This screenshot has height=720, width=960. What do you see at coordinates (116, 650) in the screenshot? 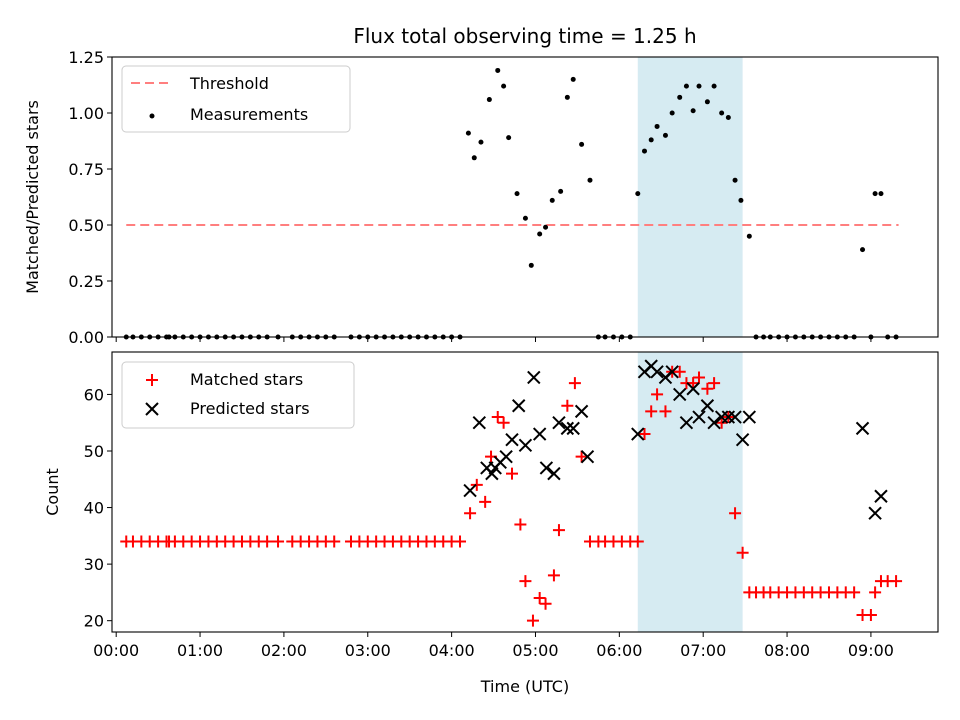
I see `x-tick-label: 00:00` at bounding box center [116, 650].